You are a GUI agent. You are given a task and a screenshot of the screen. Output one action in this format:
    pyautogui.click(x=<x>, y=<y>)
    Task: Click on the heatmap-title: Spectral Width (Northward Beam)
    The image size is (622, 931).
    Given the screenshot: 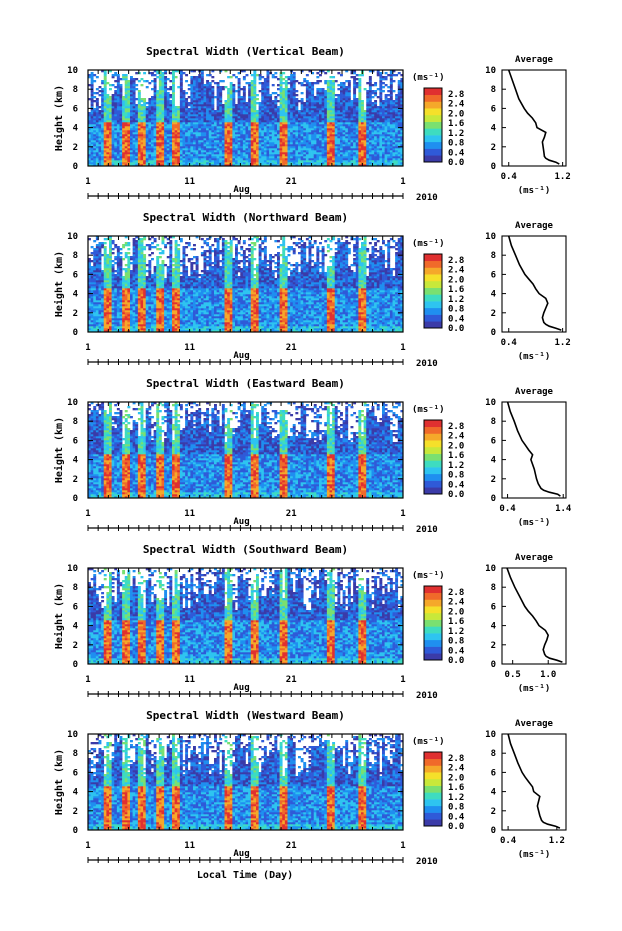 What is the action you would take?
    pyautogui.click(x=245, y=217)
    